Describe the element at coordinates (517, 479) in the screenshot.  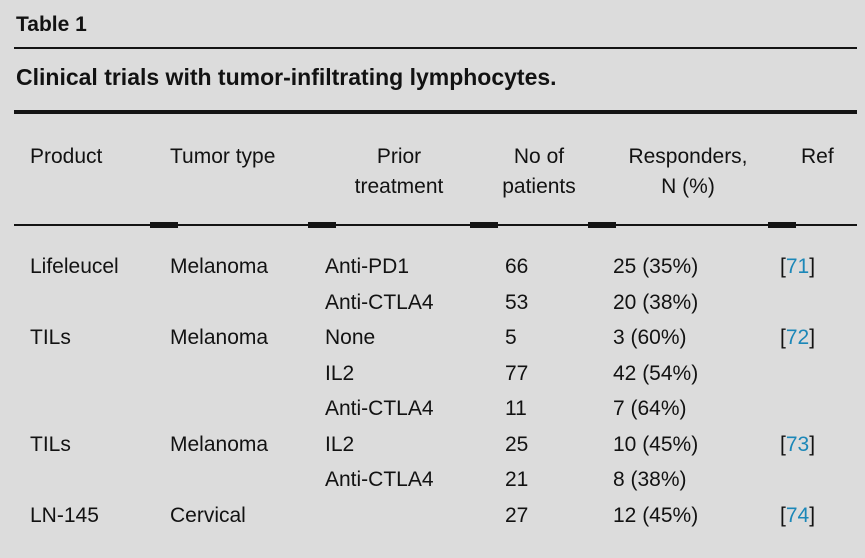
I see `patients-cell: 21` at that location.